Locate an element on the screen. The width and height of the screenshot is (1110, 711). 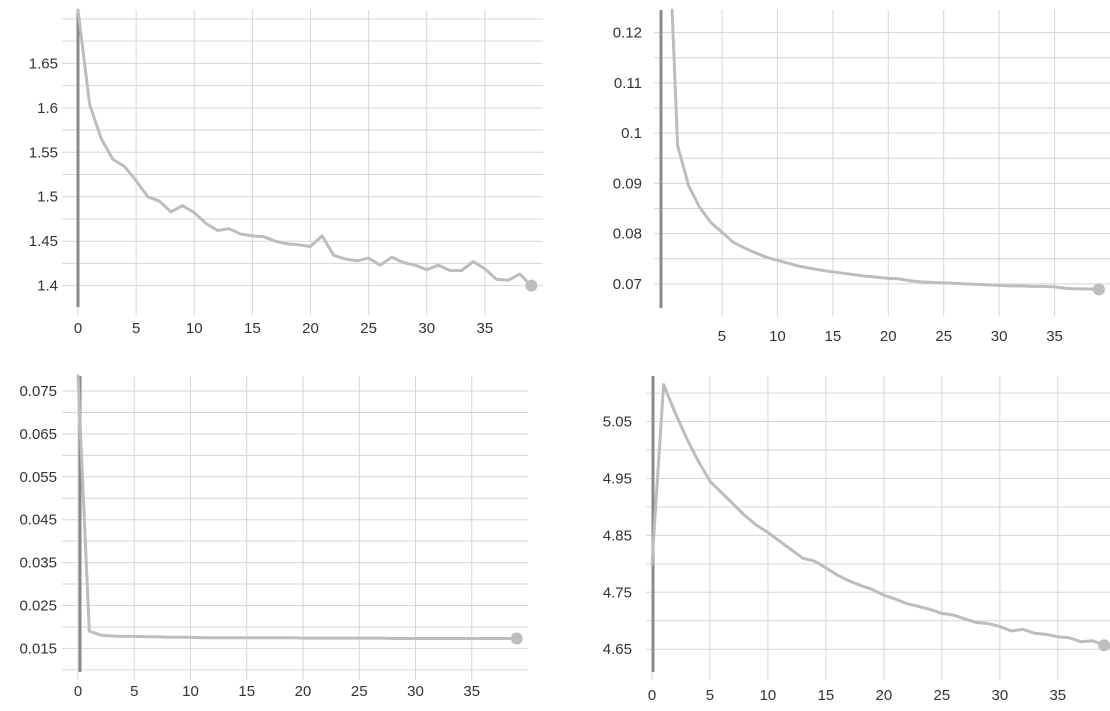
y-tick-label: 1.55 is located at coordinates (43, 152).